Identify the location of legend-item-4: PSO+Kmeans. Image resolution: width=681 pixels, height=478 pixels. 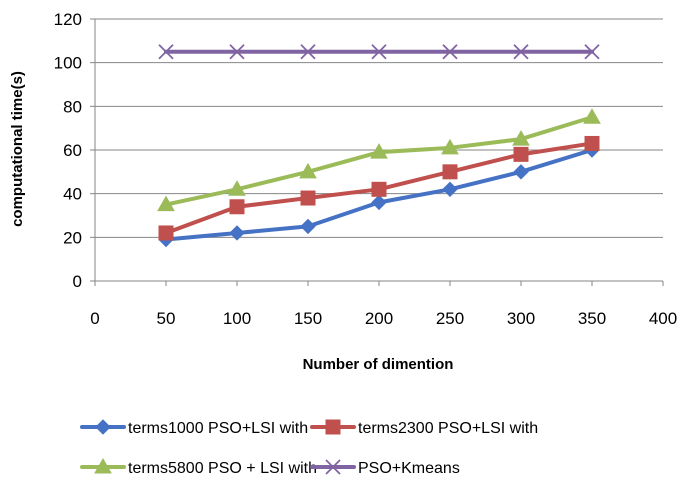
(385, 468).